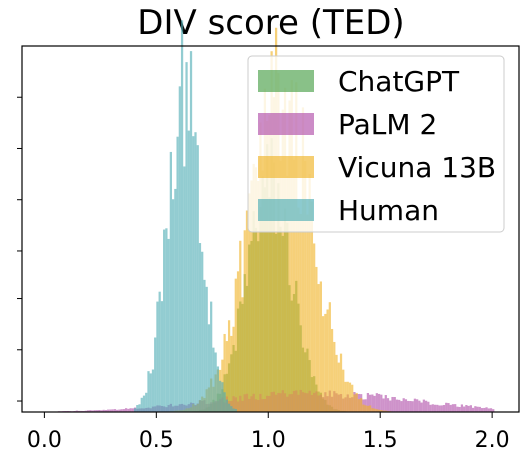 Image resolution: width=528 pixels, height=457 pixels. What do you see at coordinates (417, 167) in the screenshot?
I see `legend-label: Vicuna 13B` at bounding box center [417, 167].